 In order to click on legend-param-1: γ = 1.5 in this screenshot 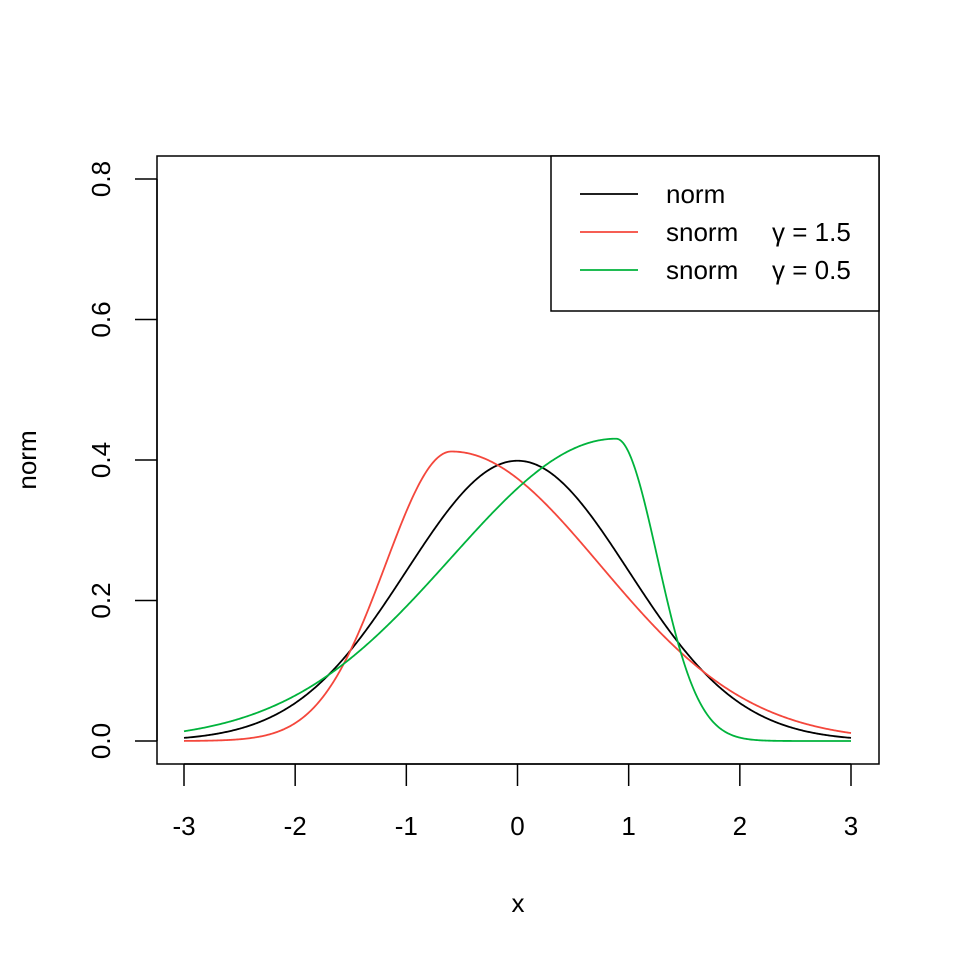, I will do `click(811, 232)`.